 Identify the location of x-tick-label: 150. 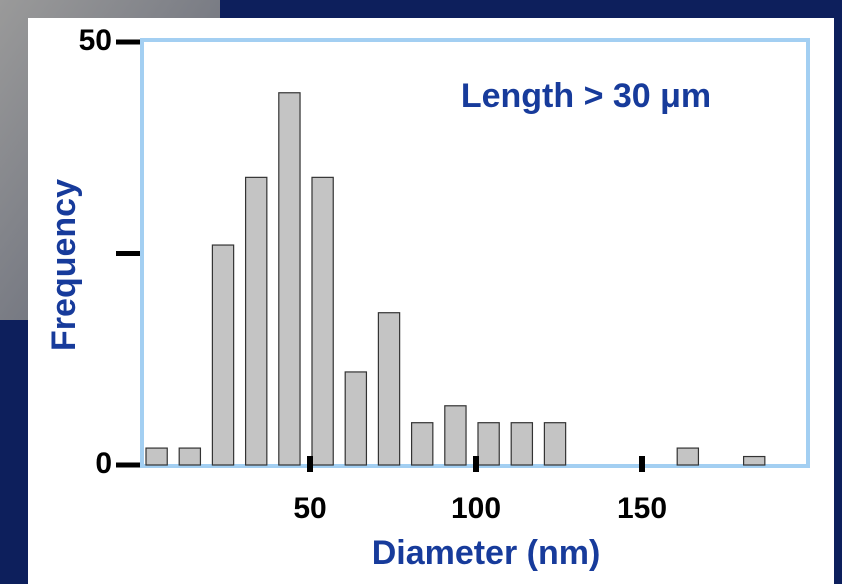
(642, 508).